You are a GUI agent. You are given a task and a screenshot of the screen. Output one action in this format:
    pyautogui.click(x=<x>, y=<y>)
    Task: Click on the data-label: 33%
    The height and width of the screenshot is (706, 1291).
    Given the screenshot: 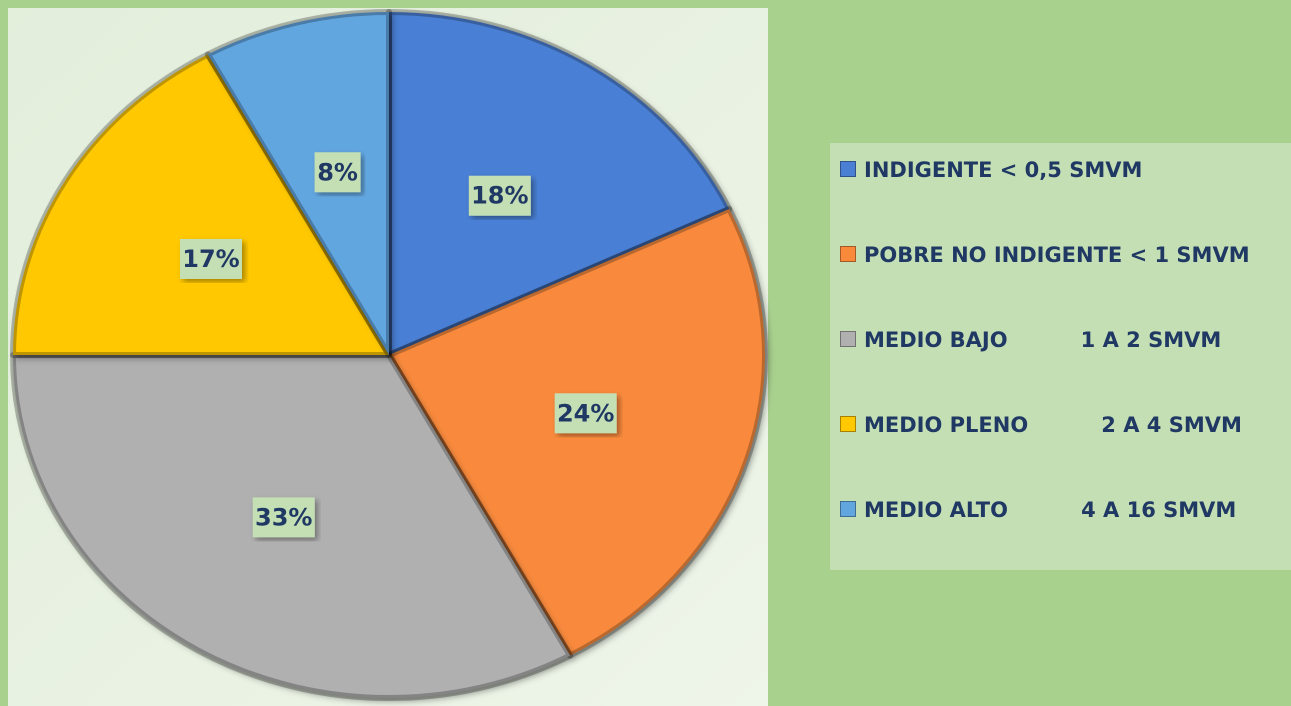 What is the action you would take?
    pyautogui.click(x=283, y=517)
    